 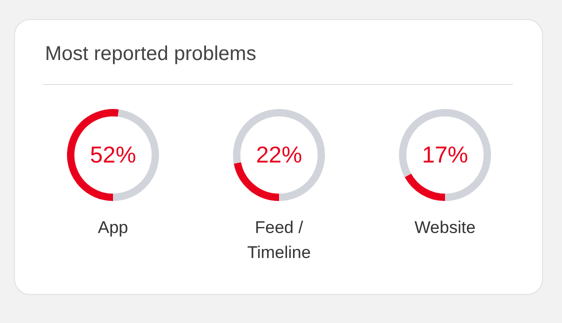 What do you see at coordinates (113, 154) in the screenshot?
I see `text: 52%` at bounding box center [113, 154].